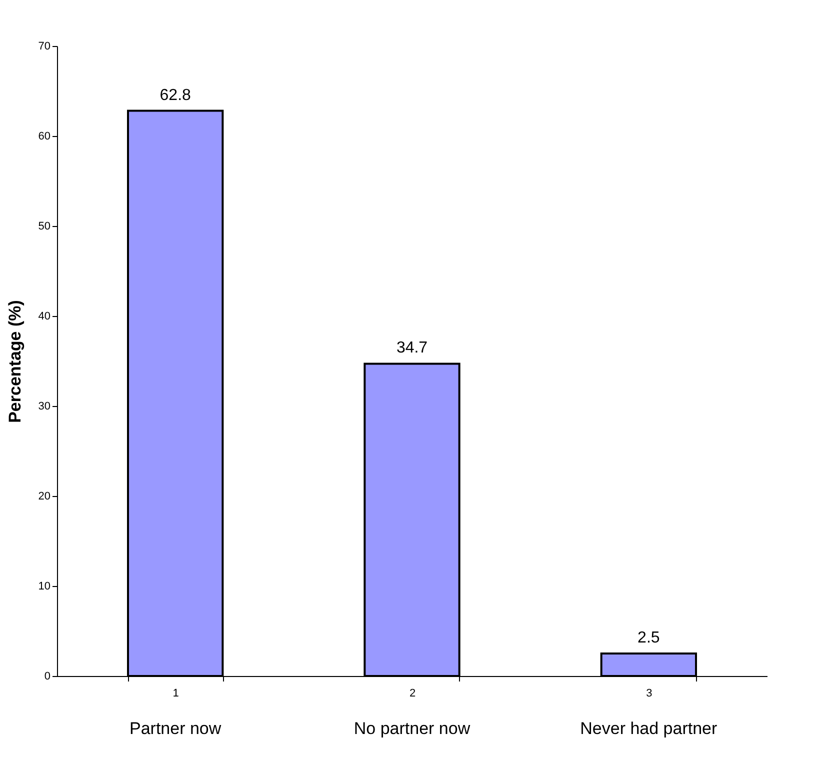  I want to click on text: No partner now, so click(412, 728).